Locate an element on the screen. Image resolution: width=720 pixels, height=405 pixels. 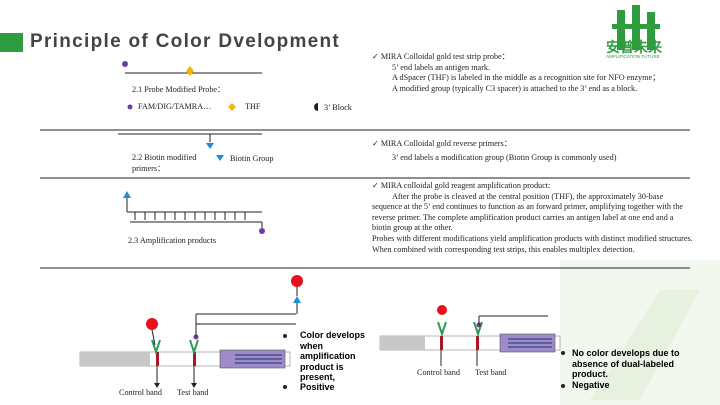
logo-en: AMPLIFICATION FUTURE is located at coordinates (633, 56).